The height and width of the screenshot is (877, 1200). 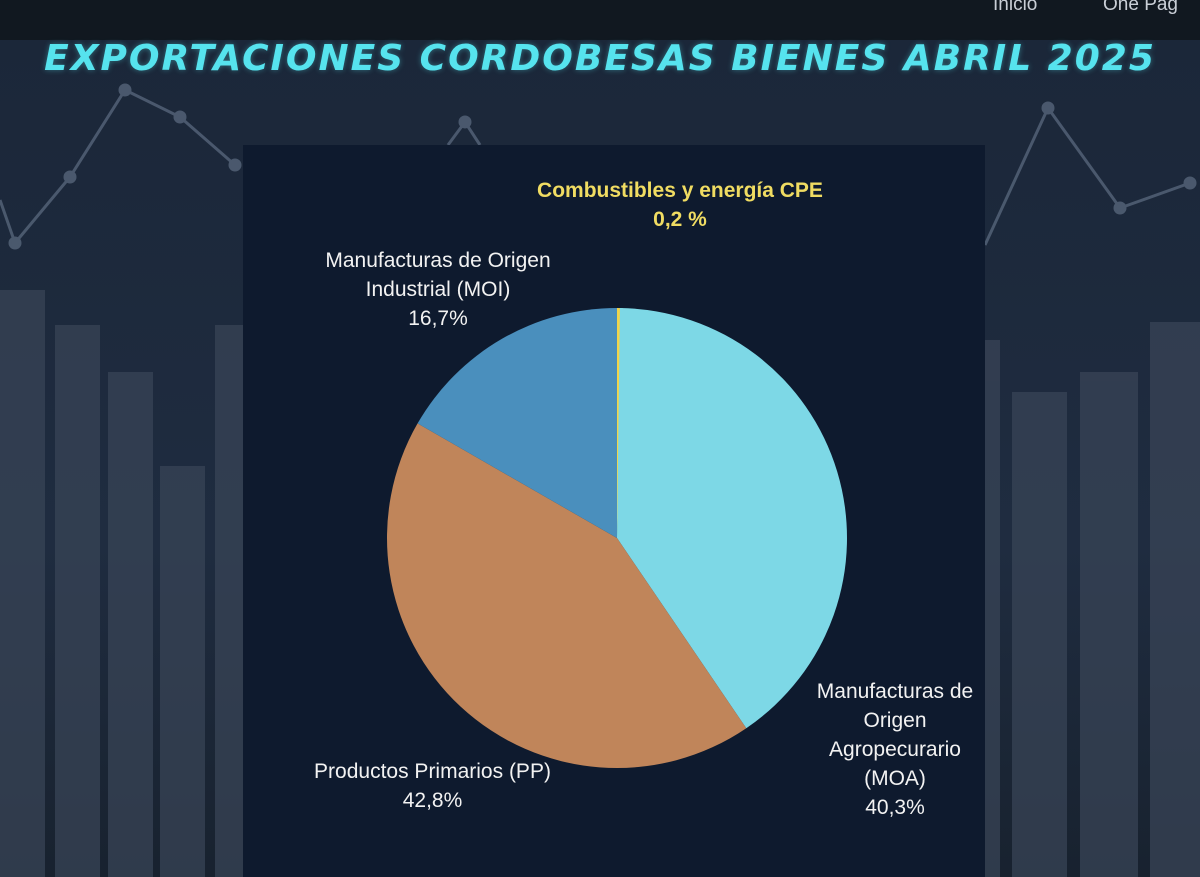 What do you see at coordinates (438, 318) in the screenshot?
I see `slice-value-moi: 16,7%` at bounding box center [438, 318].